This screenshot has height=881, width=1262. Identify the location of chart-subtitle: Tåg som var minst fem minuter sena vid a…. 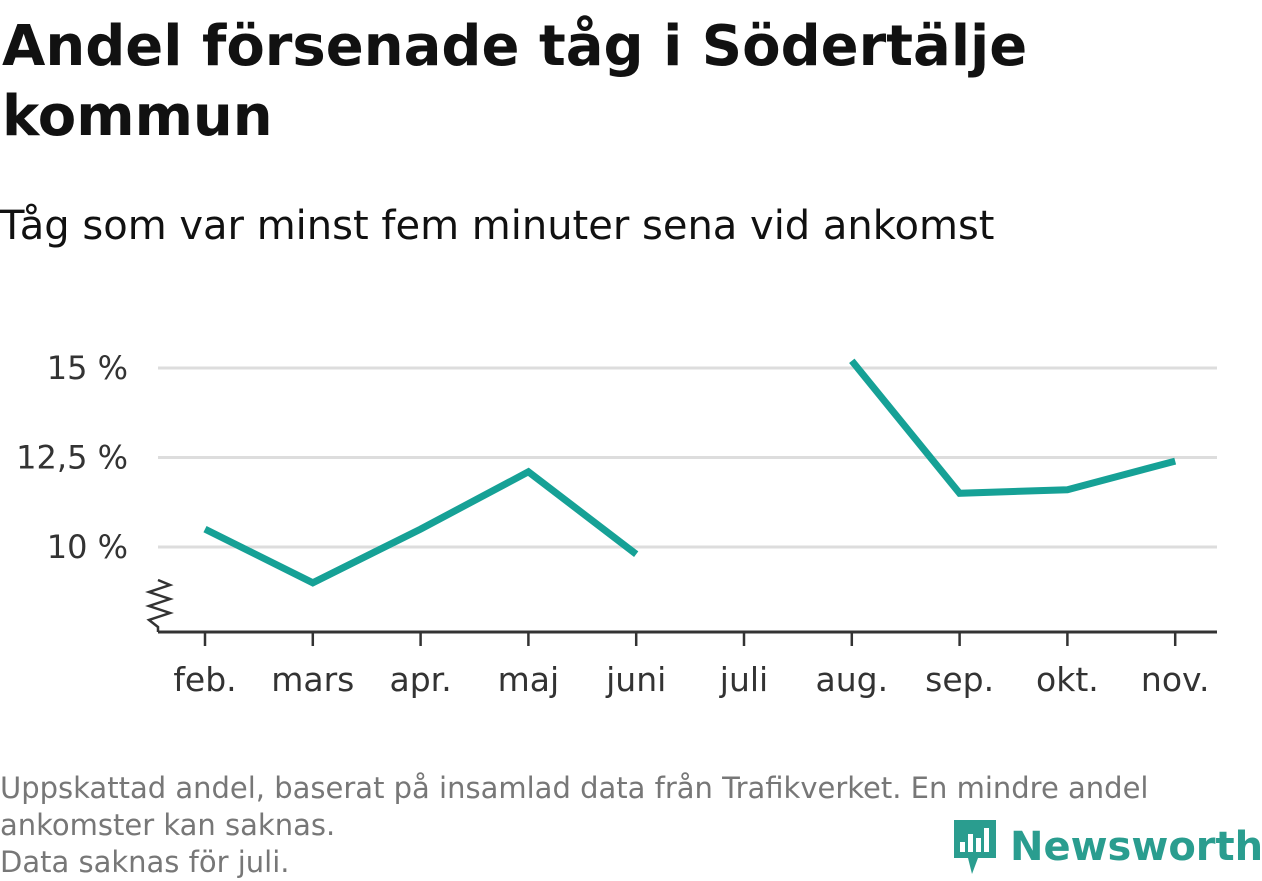
(497, 226).